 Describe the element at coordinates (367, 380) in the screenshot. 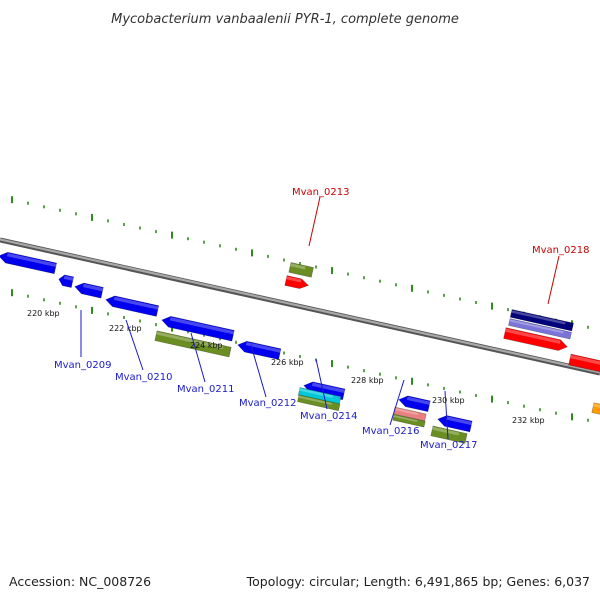

I see `scale-label: 228 kbp` at that location.